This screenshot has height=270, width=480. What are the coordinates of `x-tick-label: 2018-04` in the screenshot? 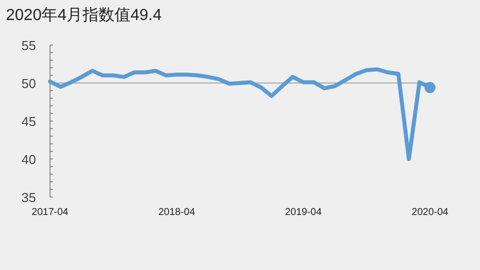 It's located at (177, 212).